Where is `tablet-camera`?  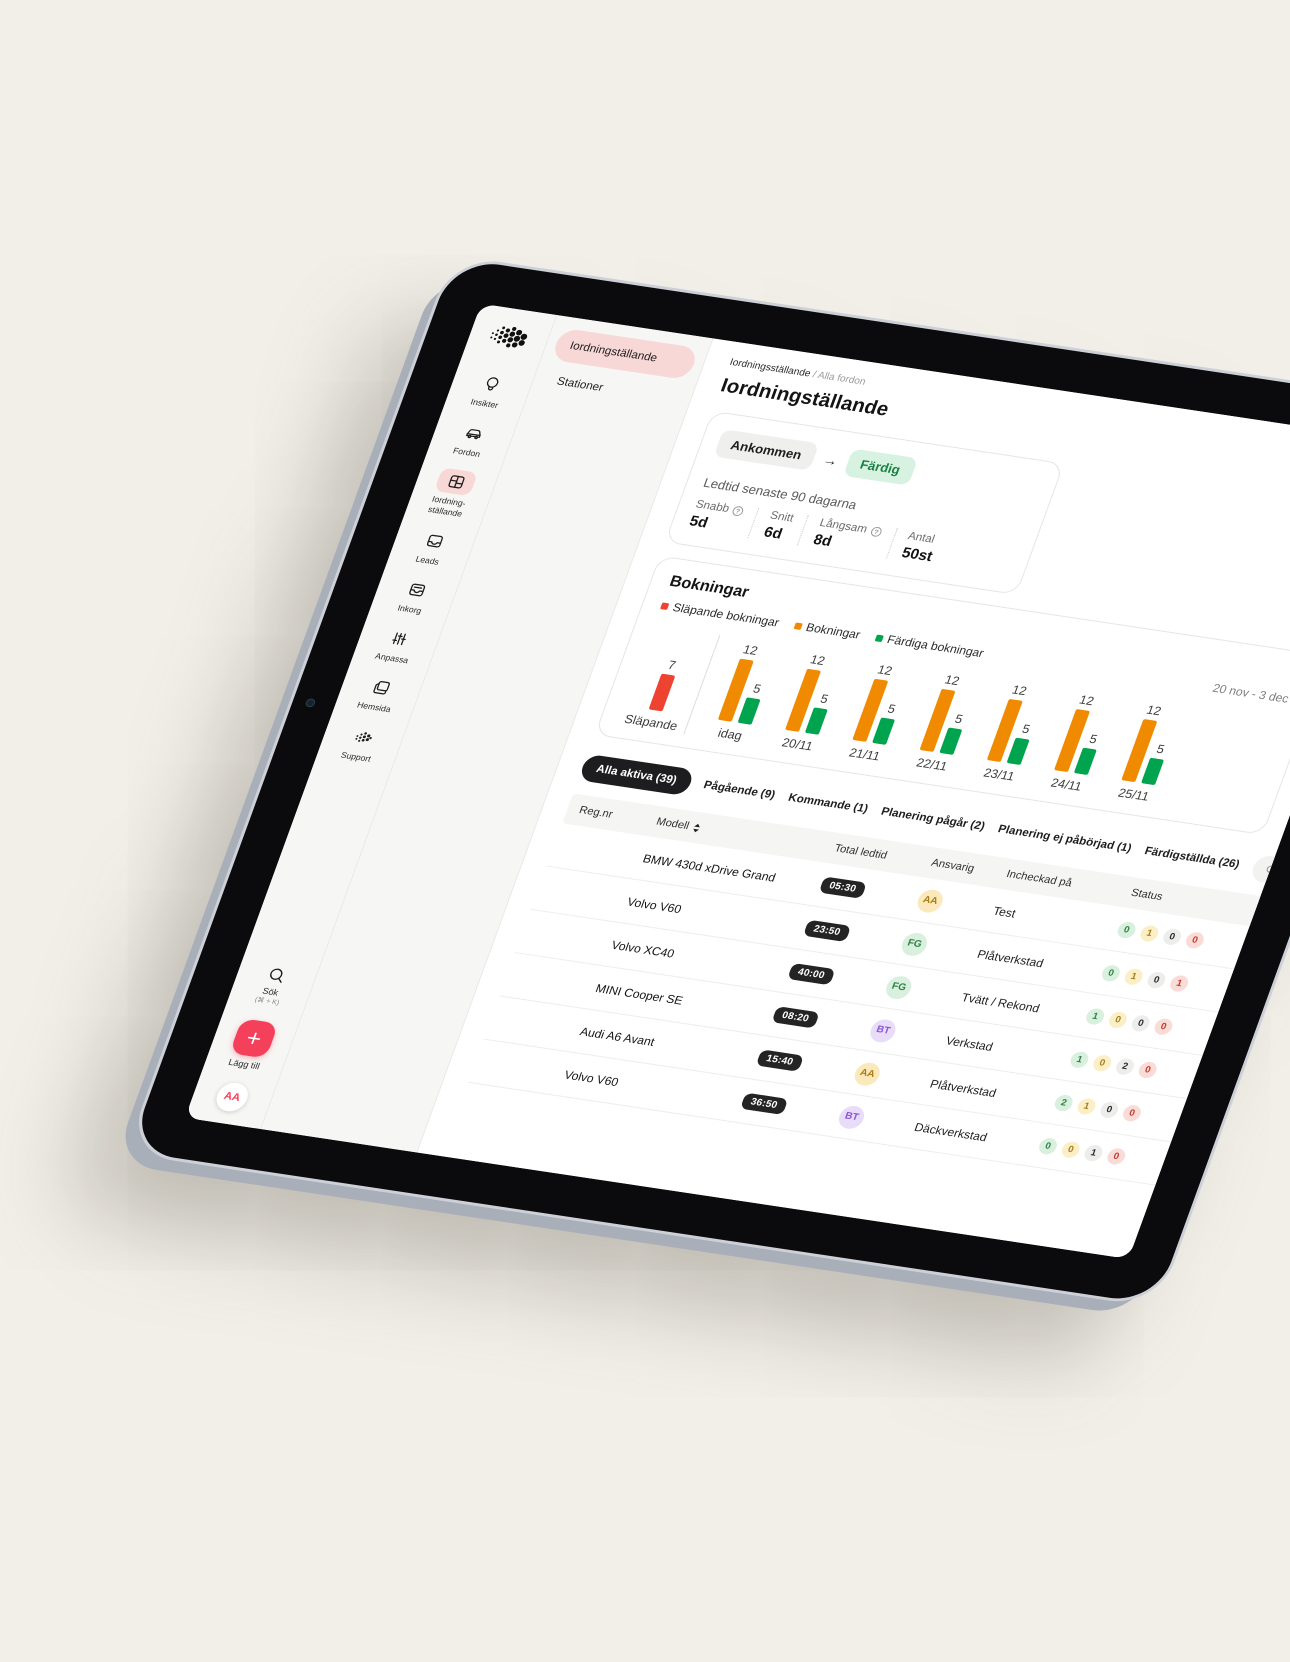
tablet-camera is located at coordinates (310, 702).